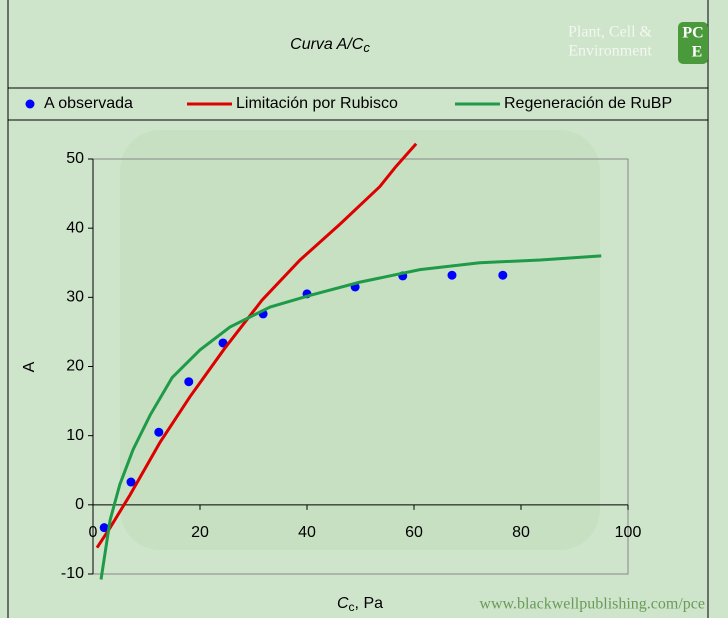 Image resolution: width=728 pixels, height=618 pixels. I want to click on legend-symbol, so click(30, 104).